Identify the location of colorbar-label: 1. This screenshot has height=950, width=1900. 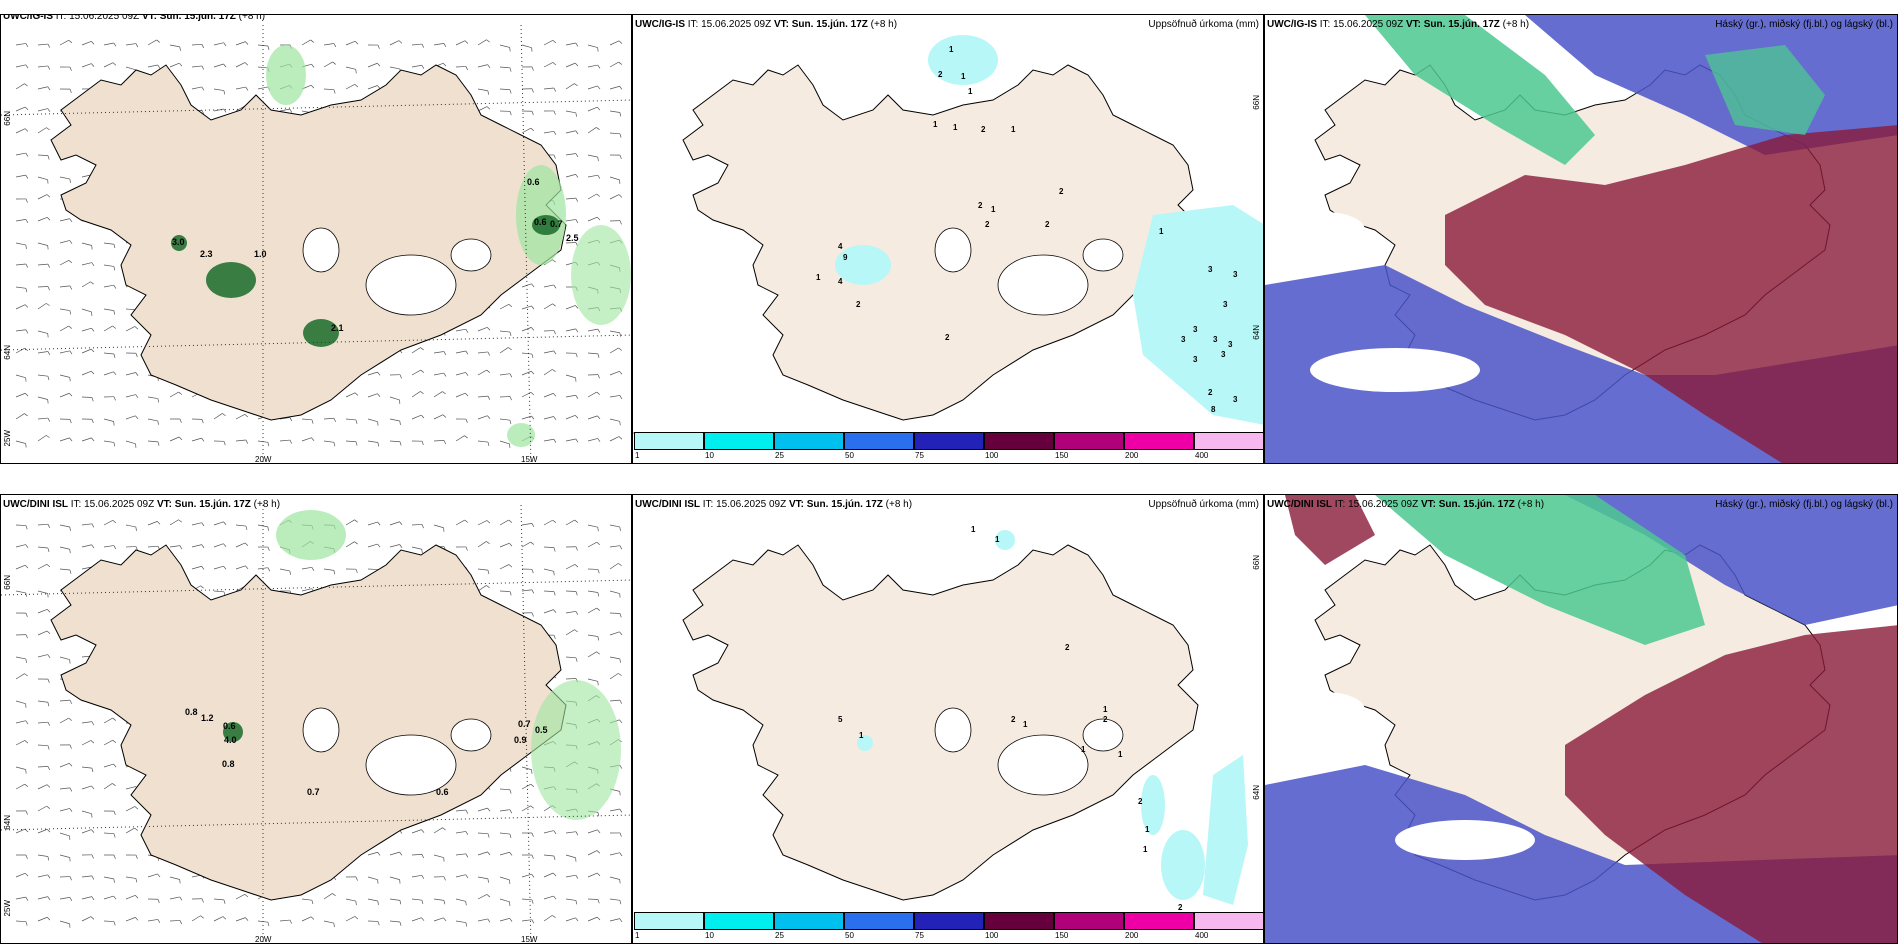
(637, 455).